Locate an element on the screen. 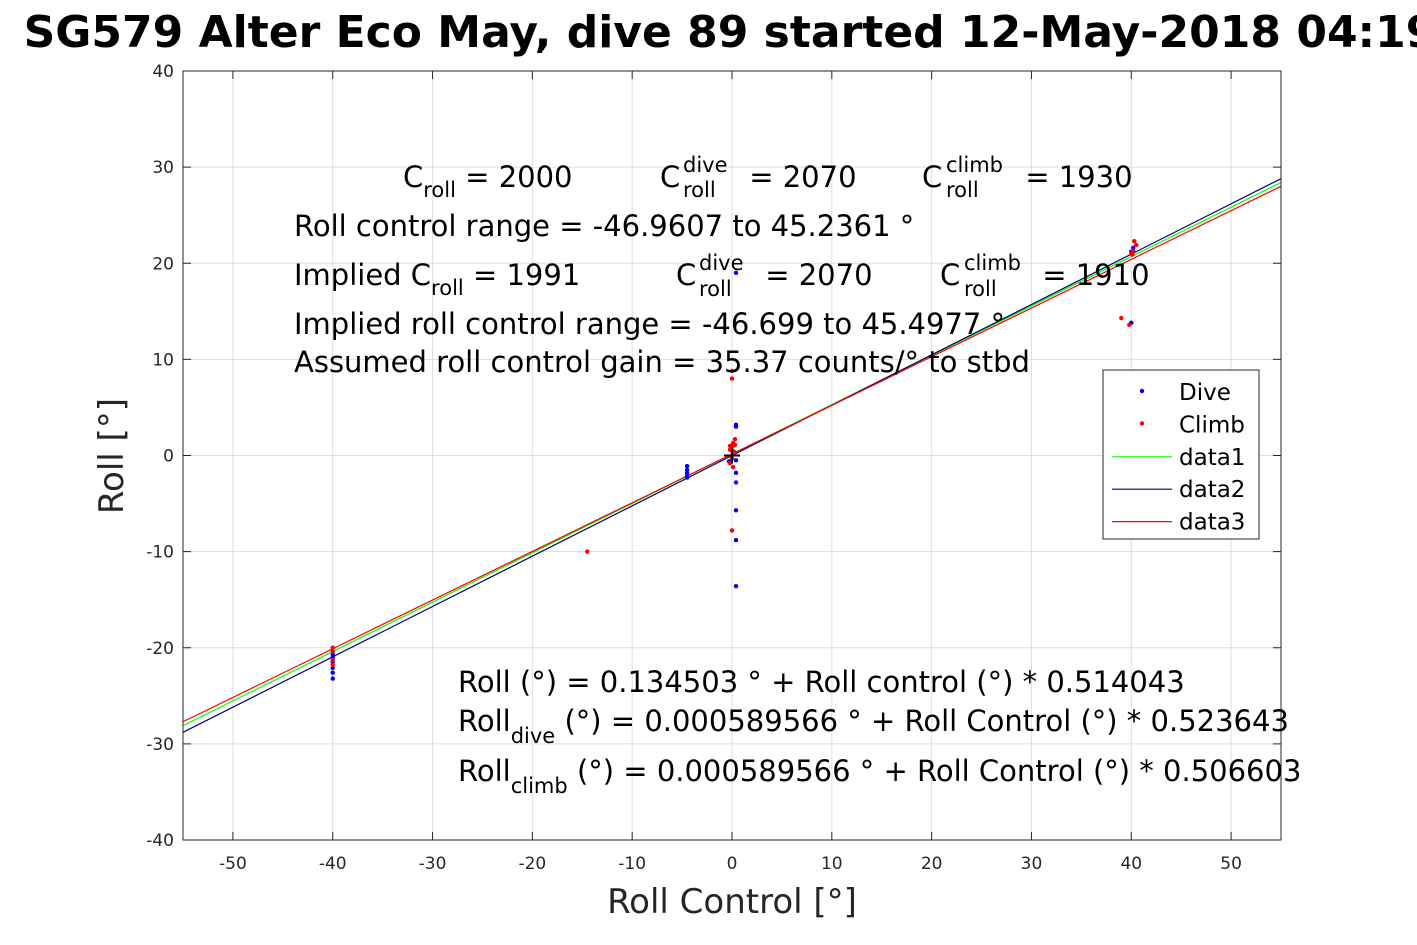  legend-box is located at coordinates (1181, 454).